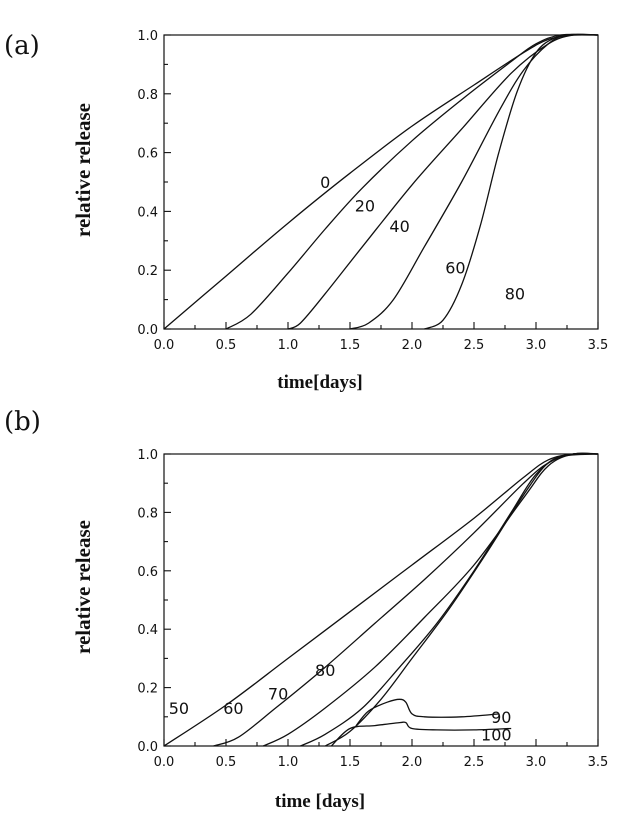 Image resolution: width=643 pixels, height=831 pixels. I want to click on panel-a-curve-labels: 0 20 40 60 80, so click(422, 238).